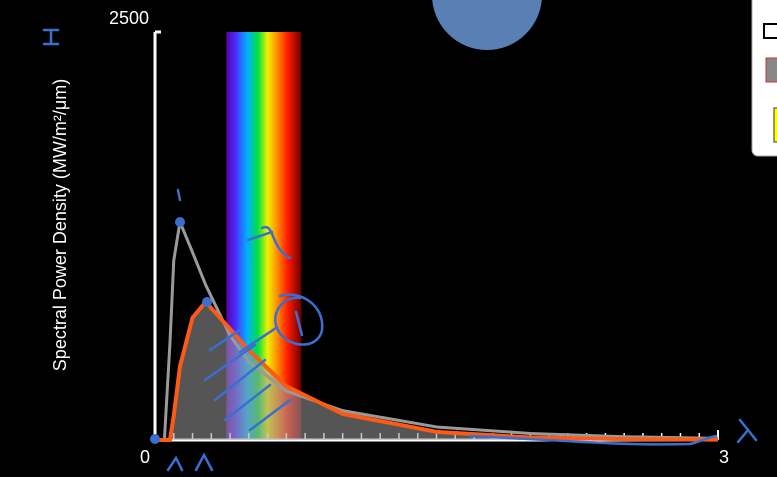 The height and width of the screenshot is (477, 777). I want to click on x-tick-label: 3, so click(724, 457).